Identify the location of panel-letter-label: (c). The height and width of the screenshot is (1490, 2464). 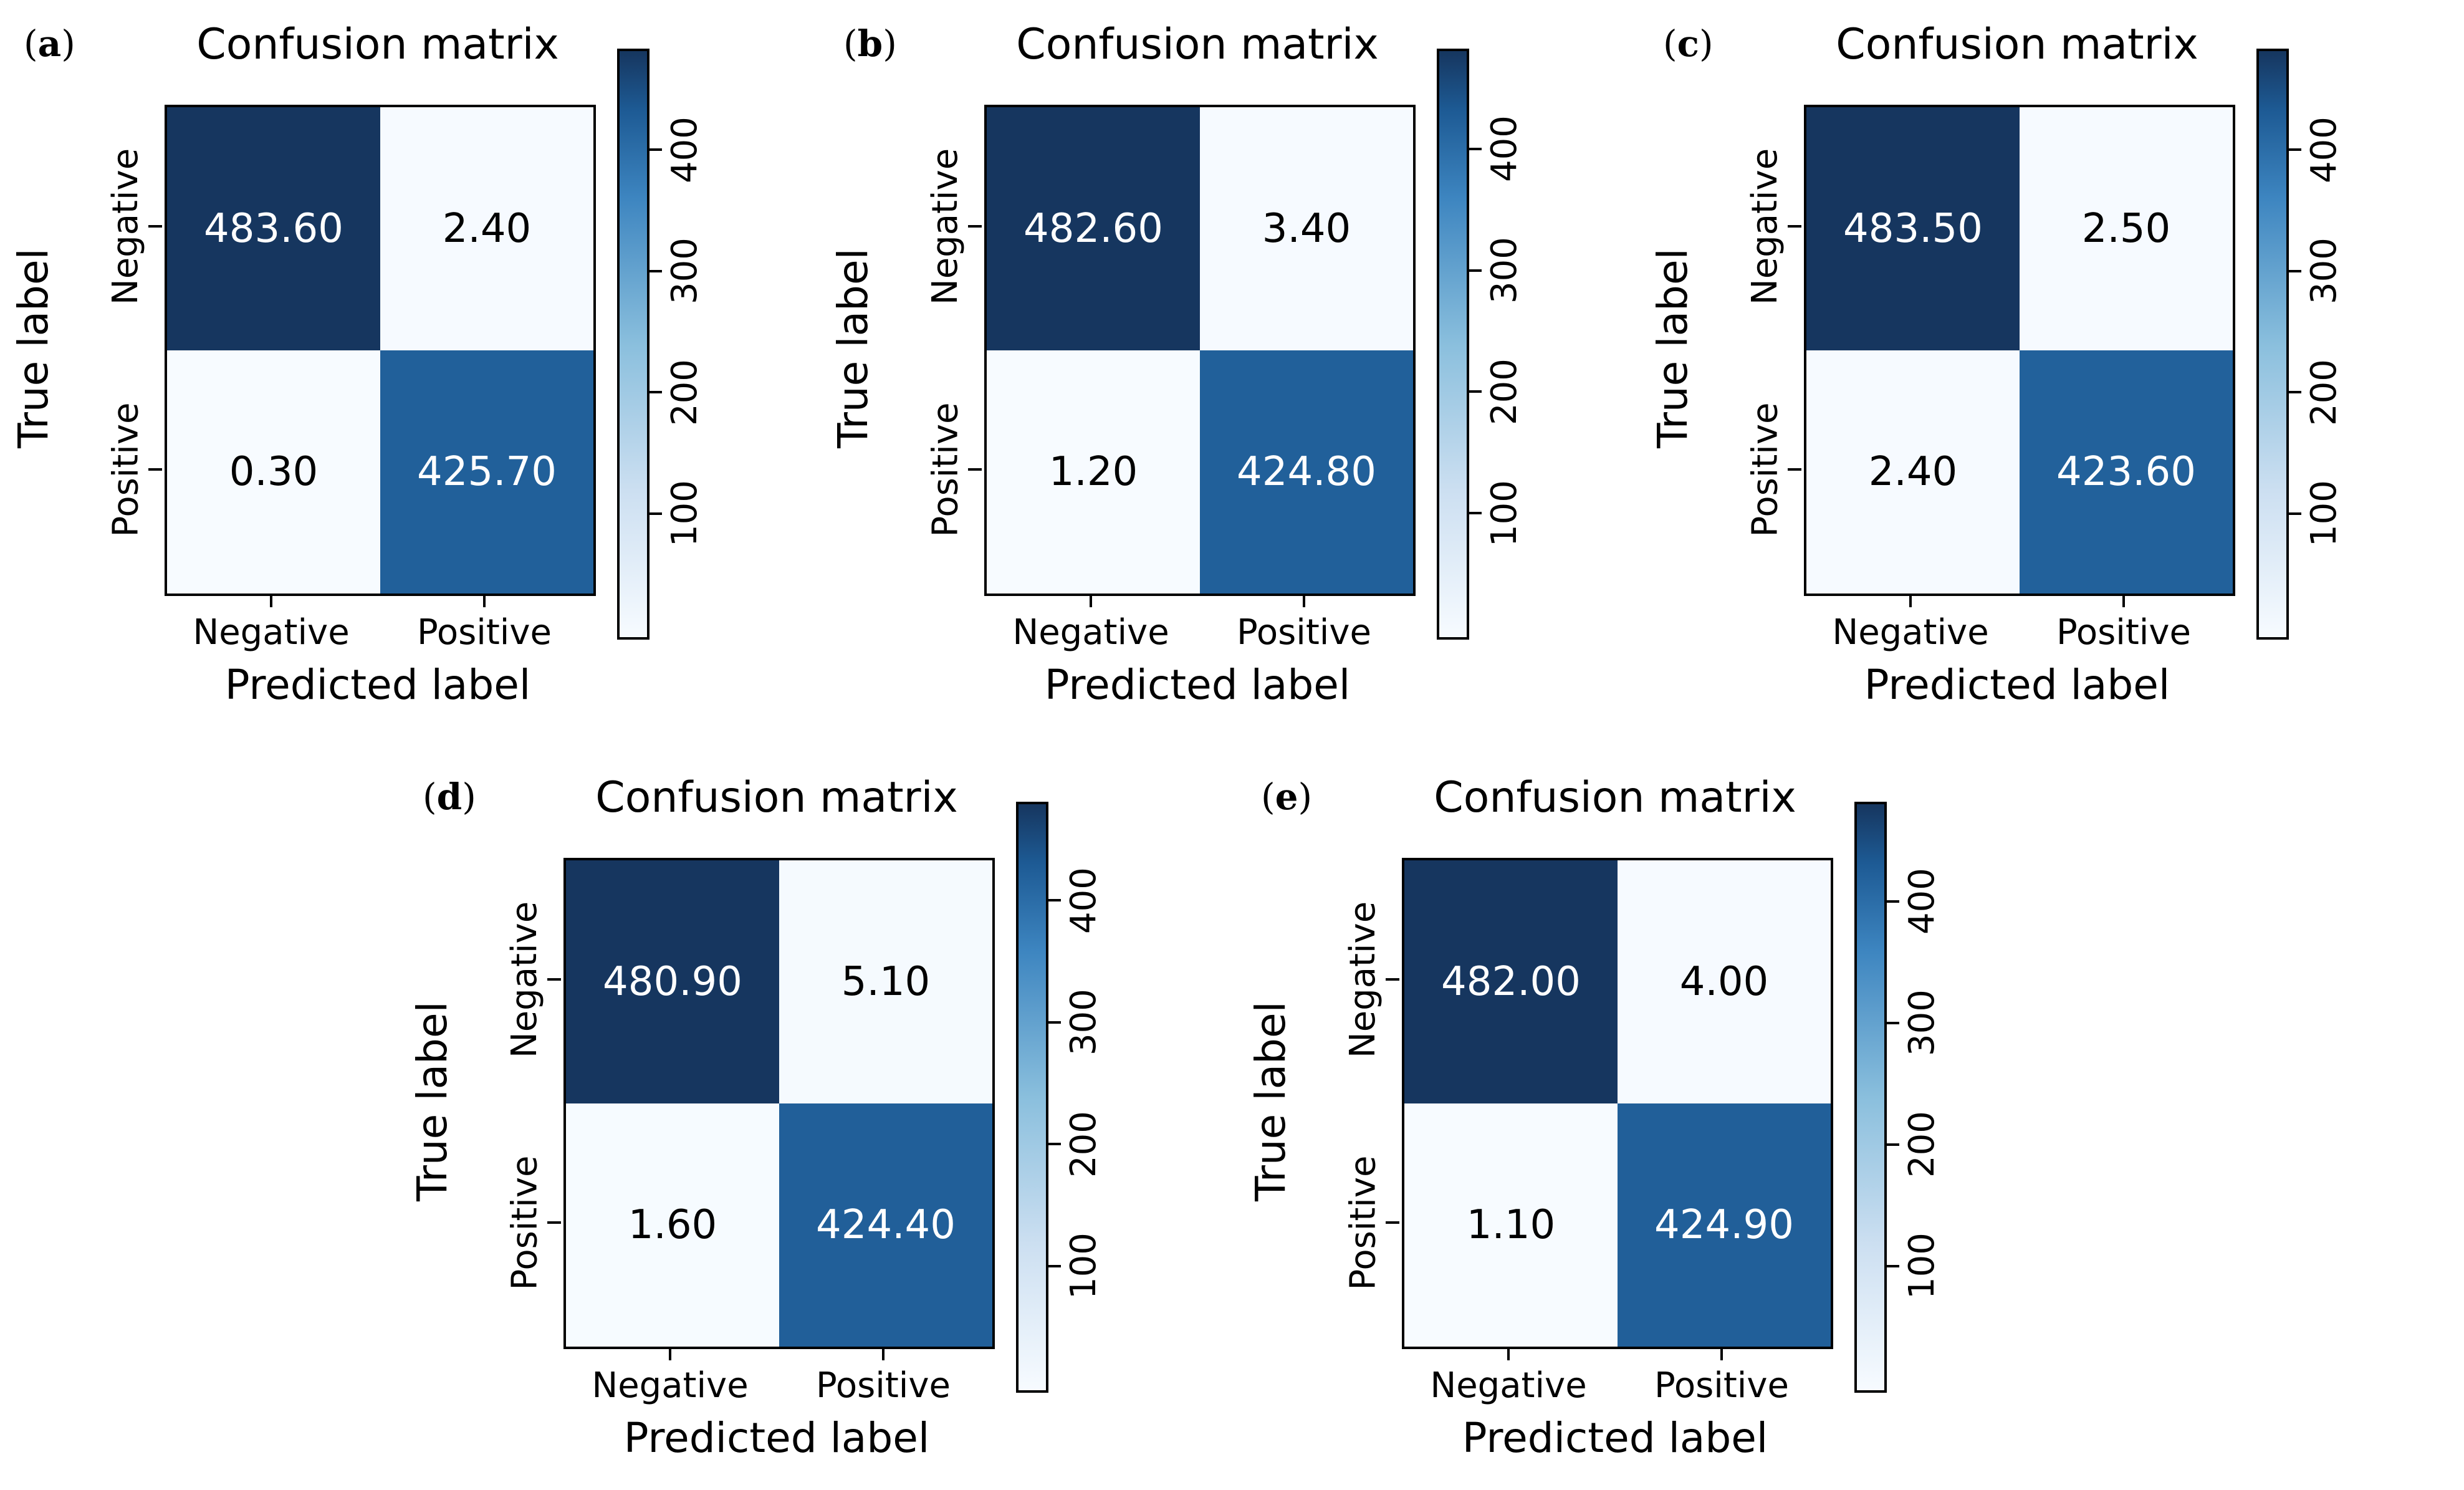
(1688, 43).